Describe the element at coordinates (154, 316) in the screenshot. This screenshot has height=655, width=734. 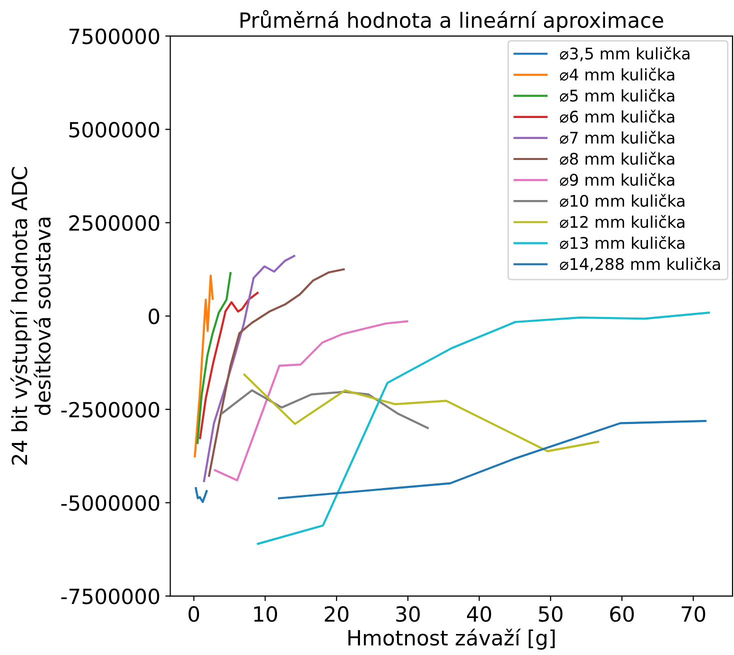
I see `y-tick-label: 0` at that location.